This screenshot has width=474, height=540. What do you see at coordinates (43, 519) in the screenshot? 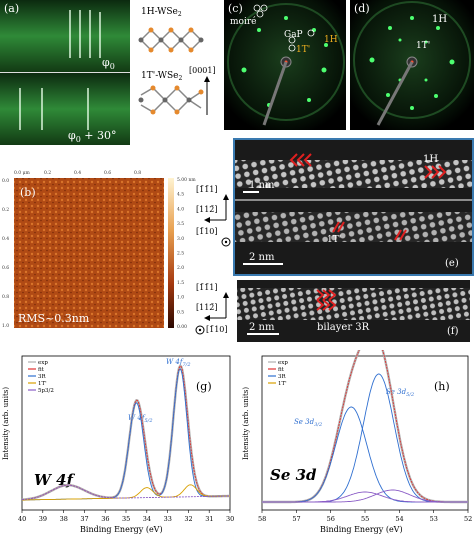
I see `g-xtick: 39` at bounding box center [43, 519].